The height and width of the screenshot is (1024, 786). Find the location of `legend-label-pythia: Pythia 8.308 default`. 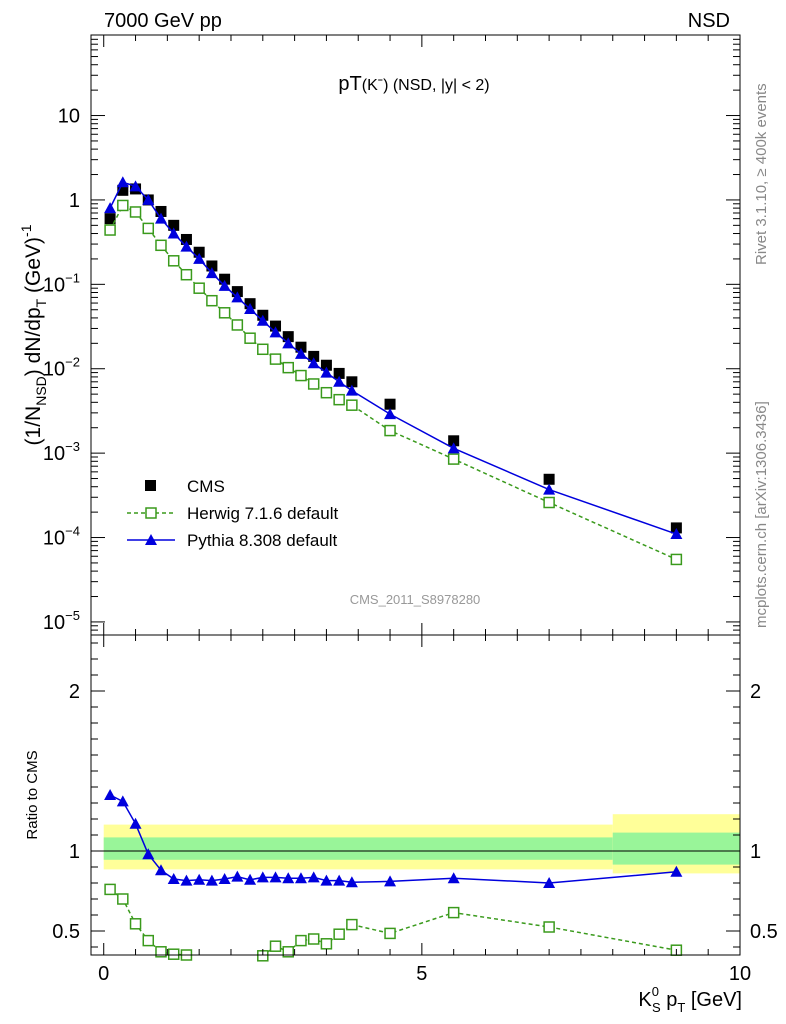

legend-label-pythia: Pythia 8.308 default is located at coordinates (262, 540).